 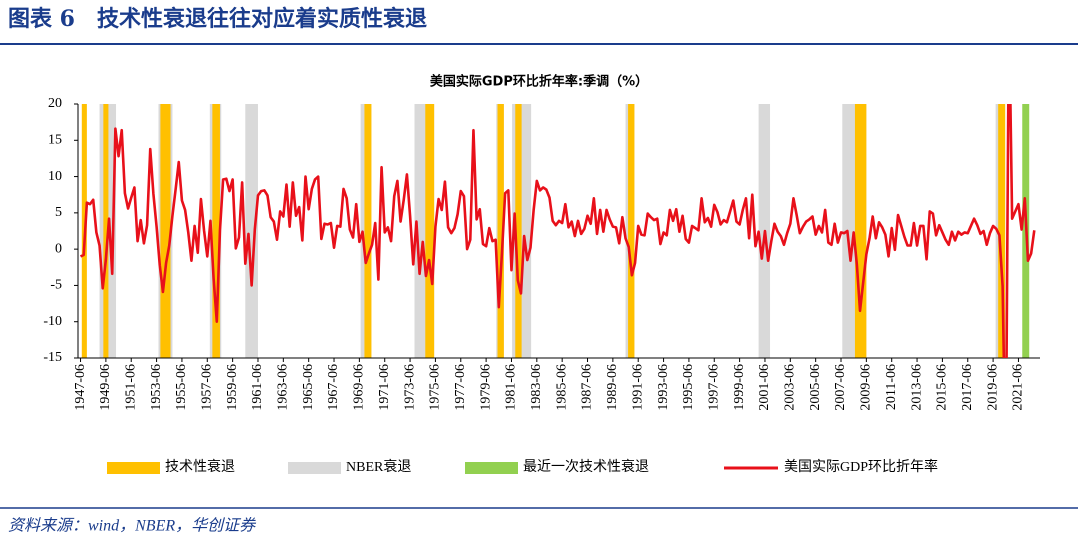 I want to click on x-tick-label: 1981-06, so click(x=511, y=387).